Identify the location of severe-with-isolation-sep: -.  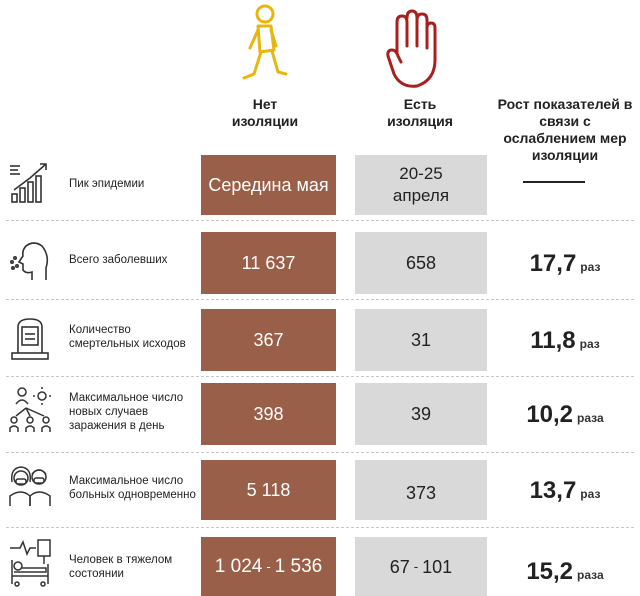
(416, 566).